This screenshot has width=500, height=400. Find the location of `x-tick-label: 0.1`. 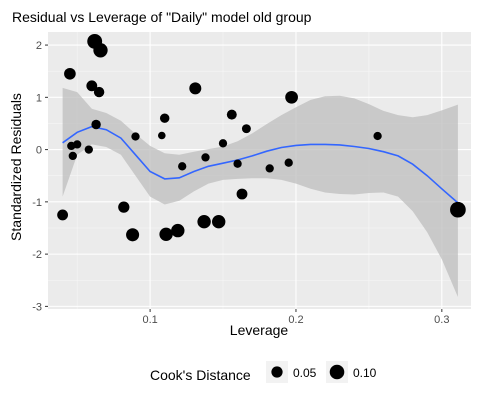

x-tick-label: 0.1 is located at coordinates (149, 320).